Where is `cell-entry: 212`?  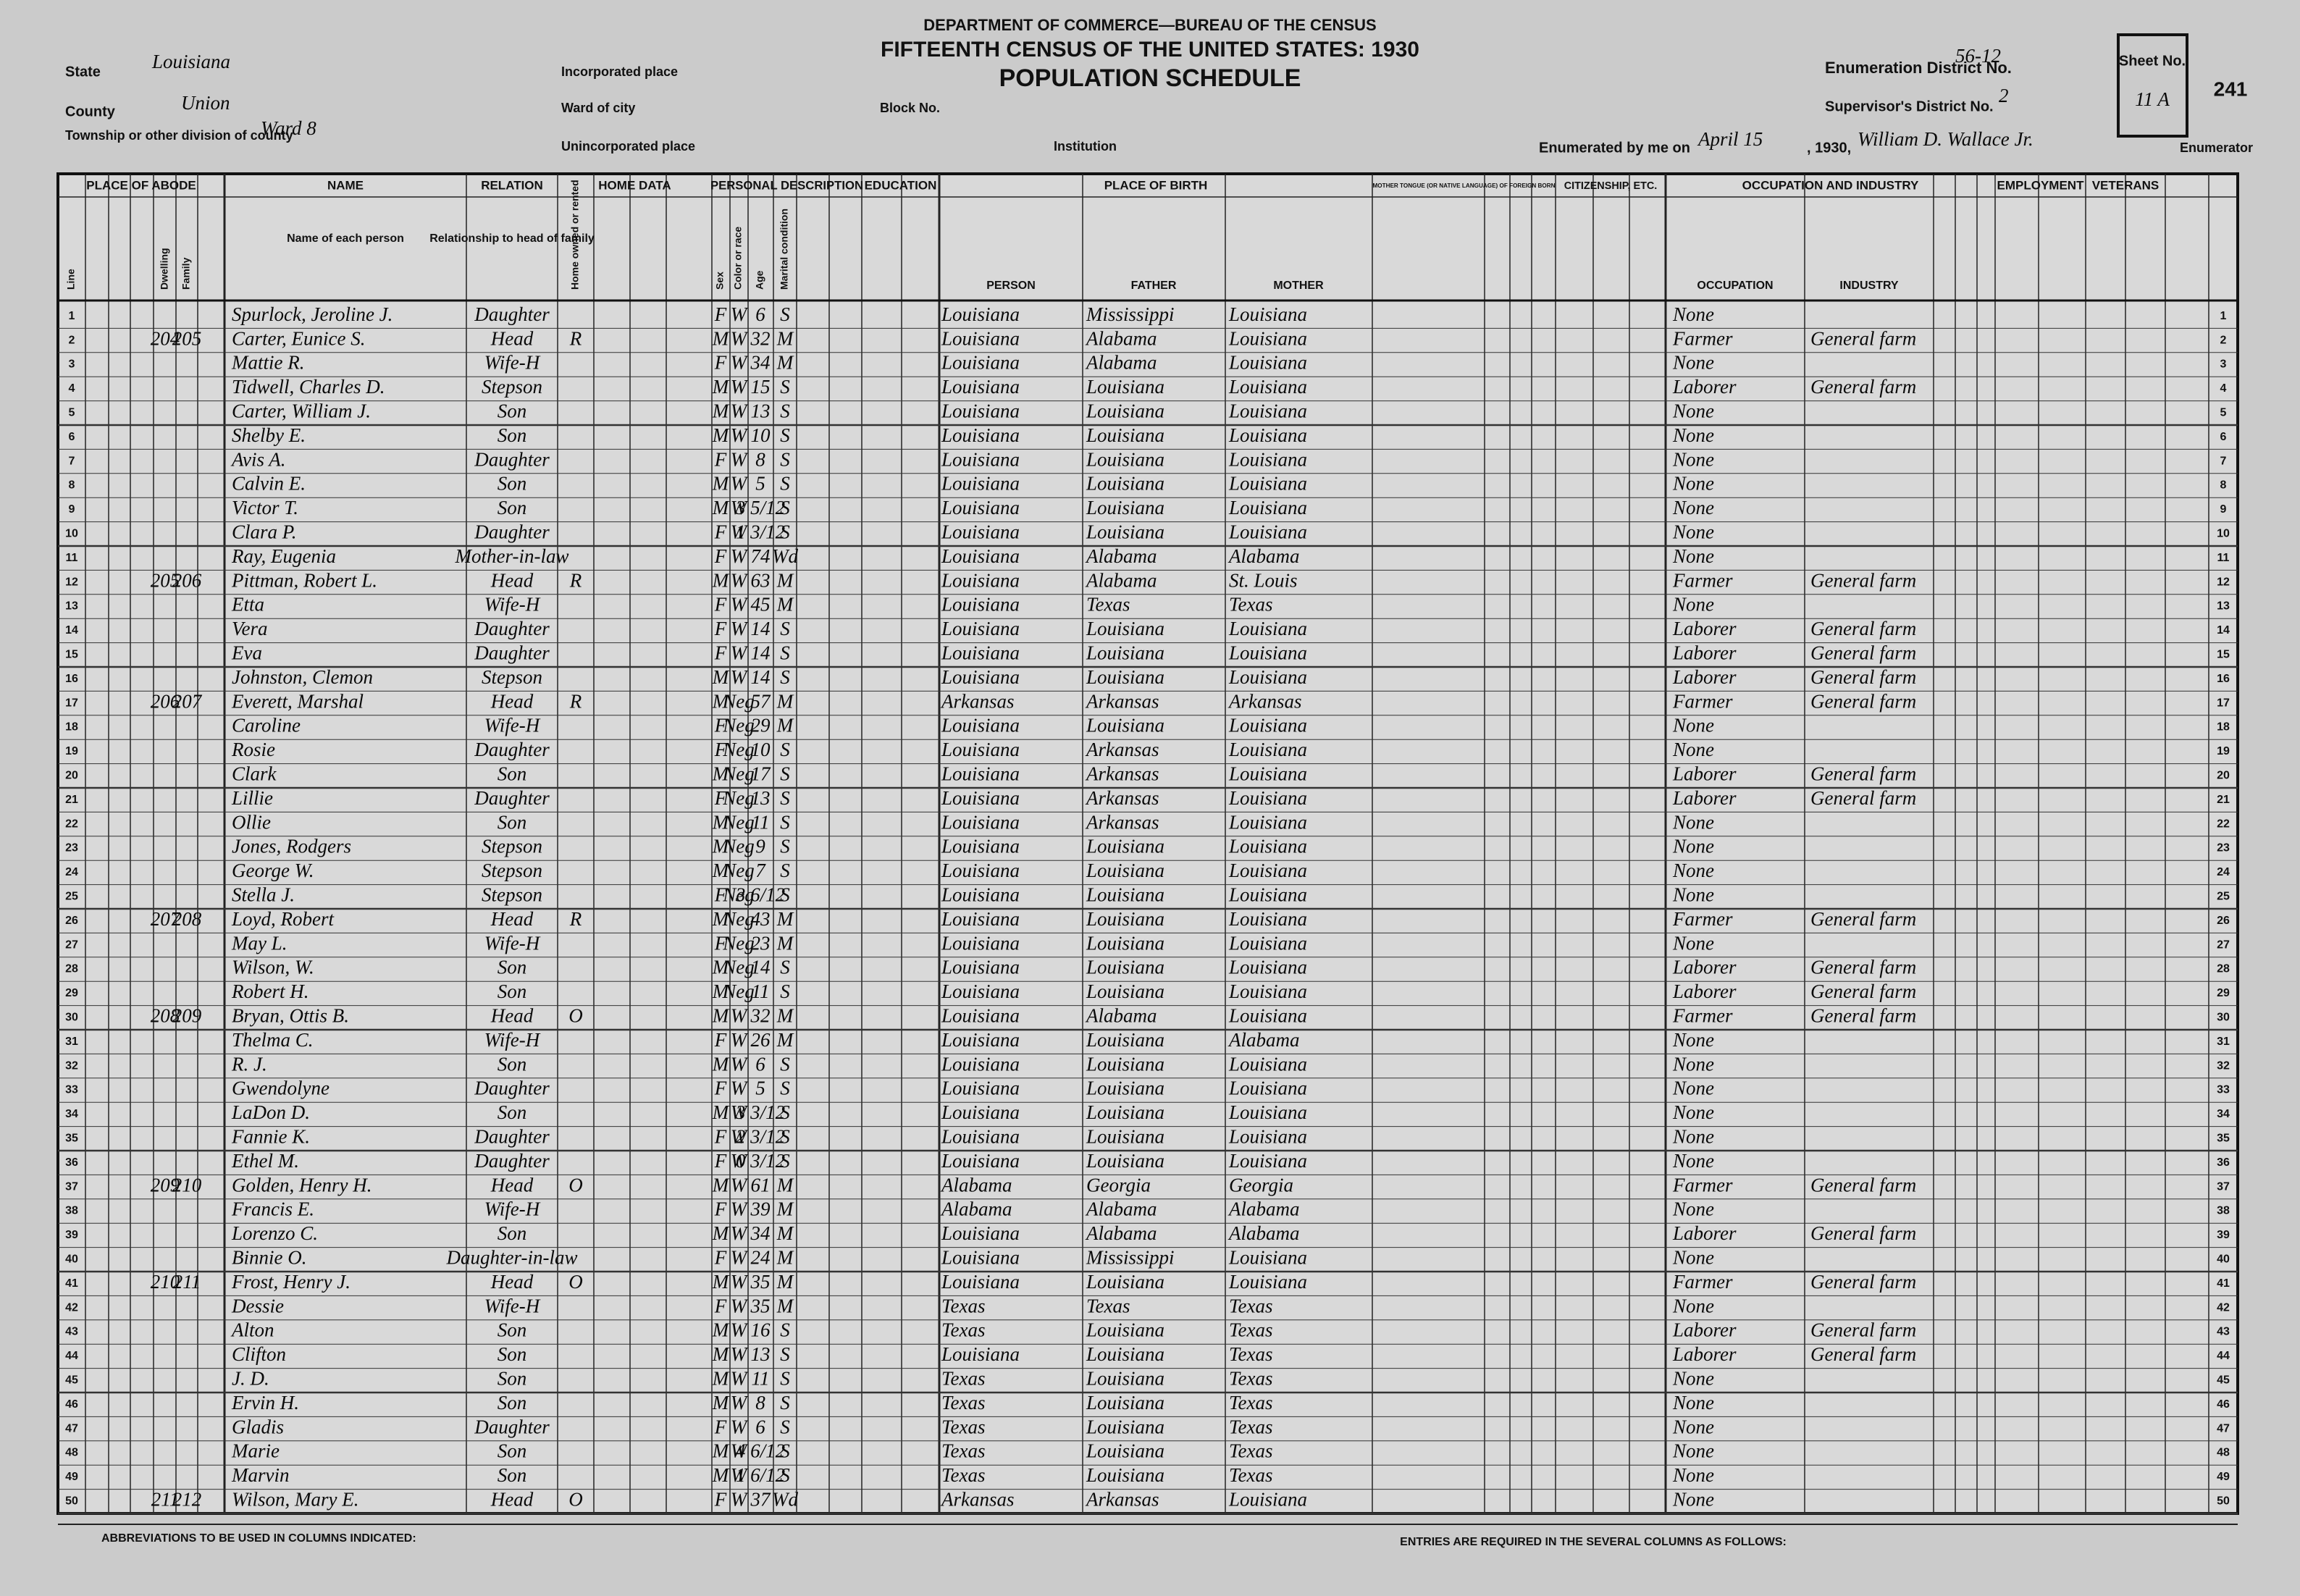
cell-entry: 212 is located at coordinates (187, 1500).